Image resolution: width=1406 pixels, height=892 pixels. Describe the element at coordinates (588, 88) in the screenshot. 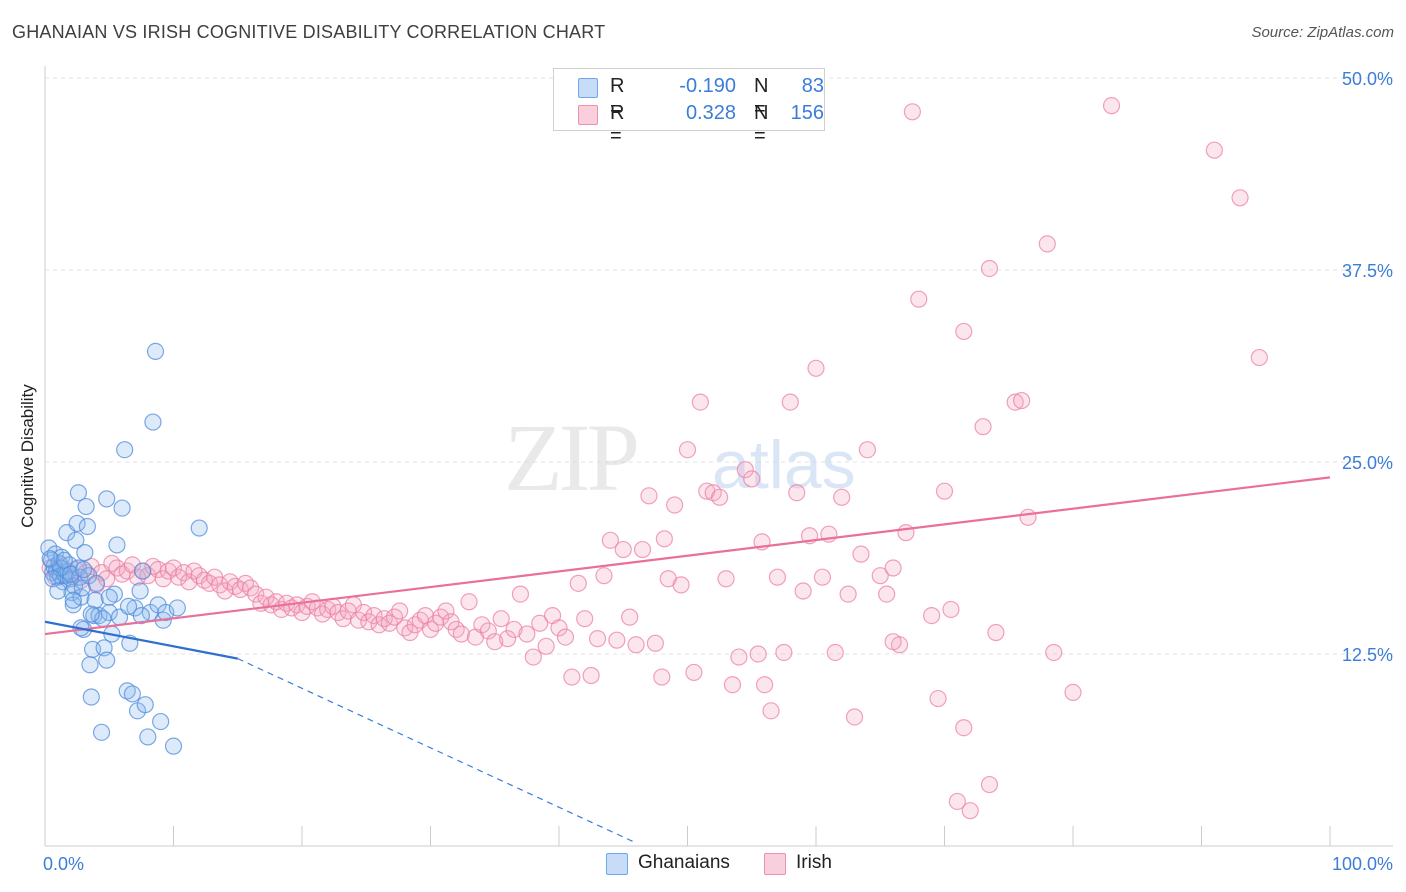

I see `legend-swatch-ghanaians` at that location.